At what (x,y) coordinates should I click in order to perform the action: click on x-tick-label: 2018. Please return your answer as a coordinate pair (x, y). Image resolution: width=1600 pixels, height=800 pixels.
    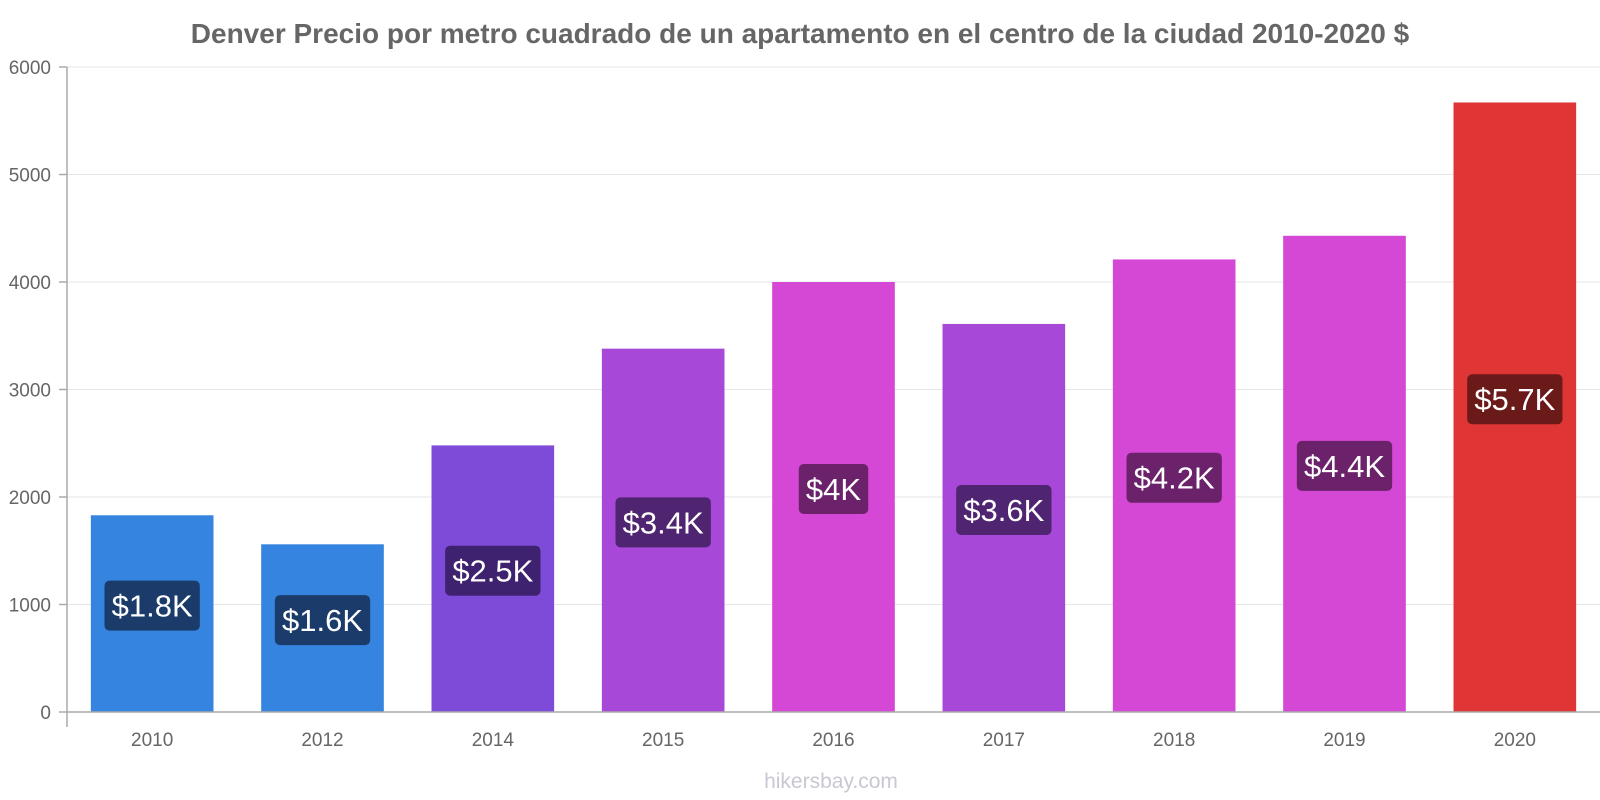
    Looking at the image, I should click on (1174, 740).